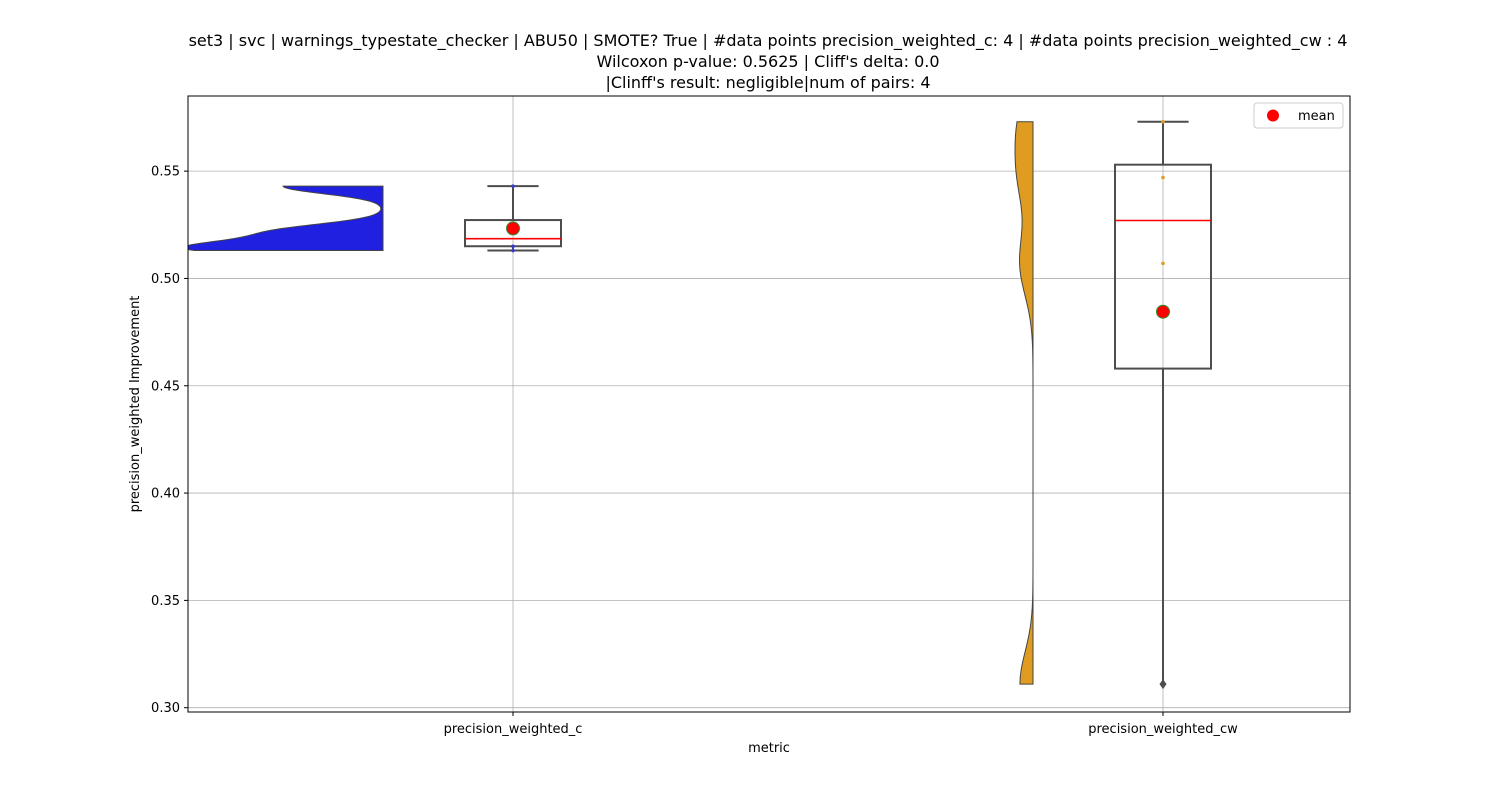 This screenshot has height=800, width=1500. I want to click on legend: mean, so click(1298, 115).